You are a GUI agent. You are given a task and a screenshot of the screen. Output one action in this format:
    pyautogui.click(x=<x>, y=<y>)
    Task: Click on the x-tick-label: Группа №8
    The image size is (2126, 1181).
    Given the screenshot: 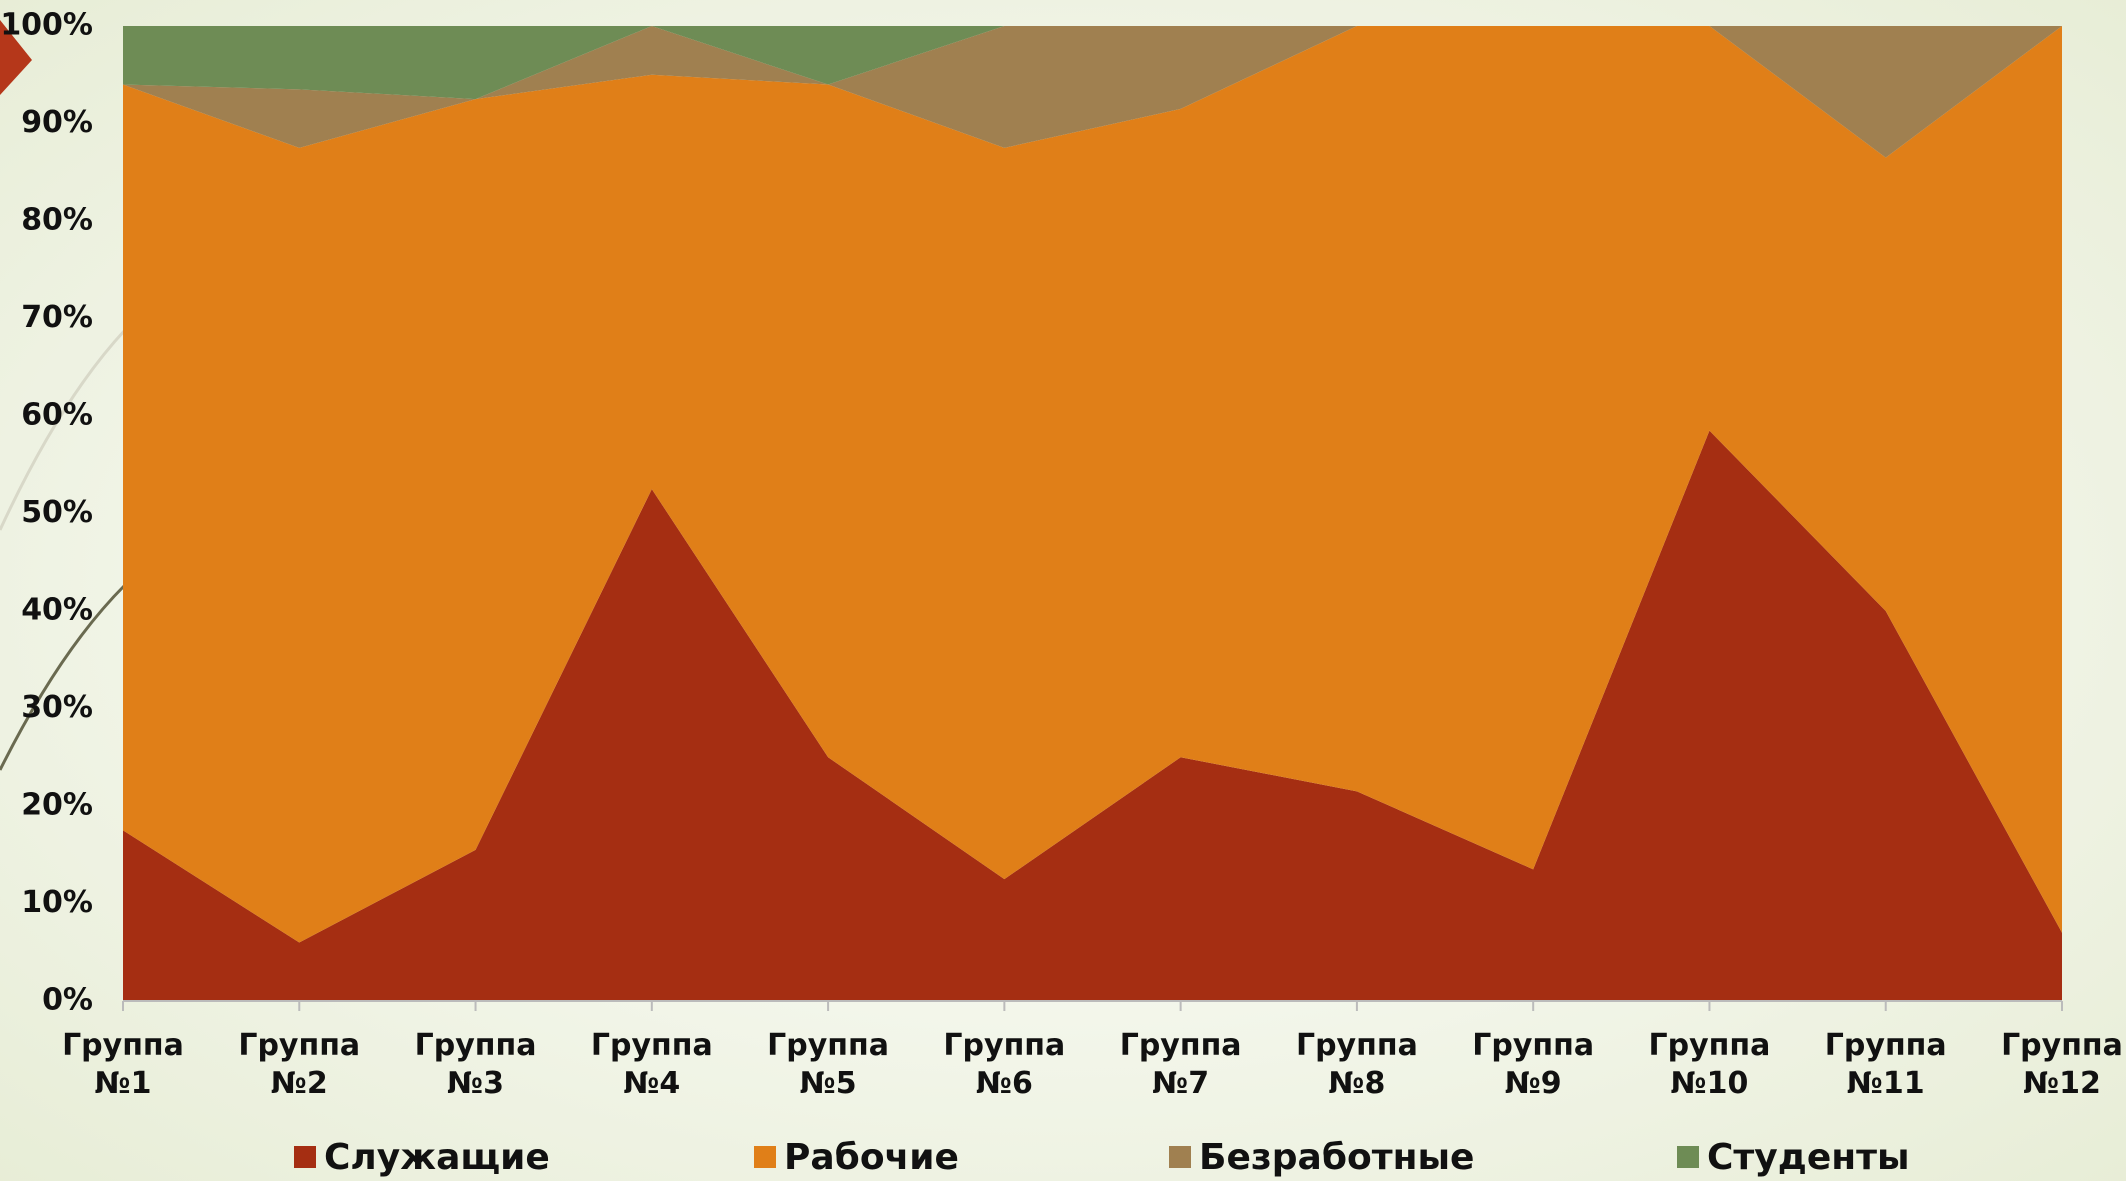 What is the action you would take?
    pyautogui.click(x=1357, y=1064)
    